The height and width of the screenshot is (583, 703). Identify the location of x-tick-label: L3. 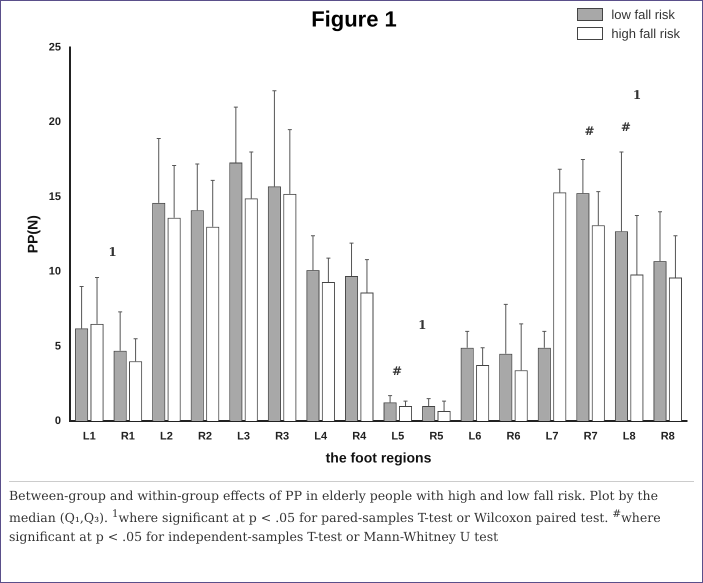
(243, 436).